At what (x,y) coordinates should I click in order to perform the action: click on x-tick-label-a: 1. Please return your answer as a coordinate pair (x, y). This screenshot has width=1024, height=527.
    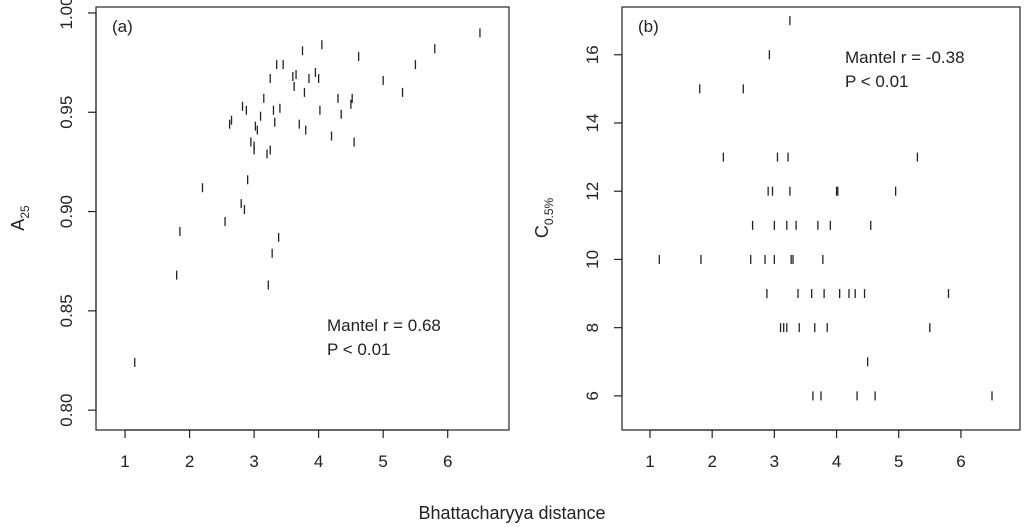
    Looking at the image, I should click on (124, 461).